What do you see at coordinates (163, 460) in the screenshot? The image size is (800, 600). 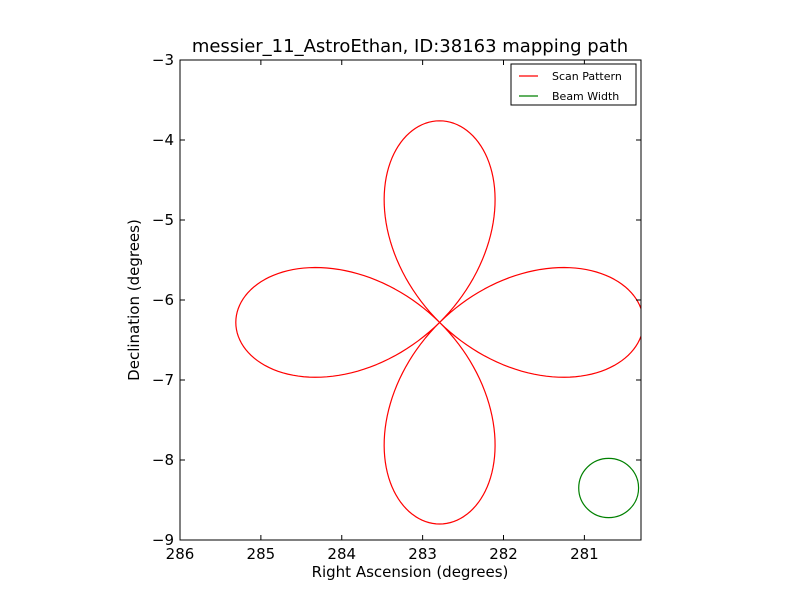 I see `y-tick-label: −8` at bounding box center [163, 460].